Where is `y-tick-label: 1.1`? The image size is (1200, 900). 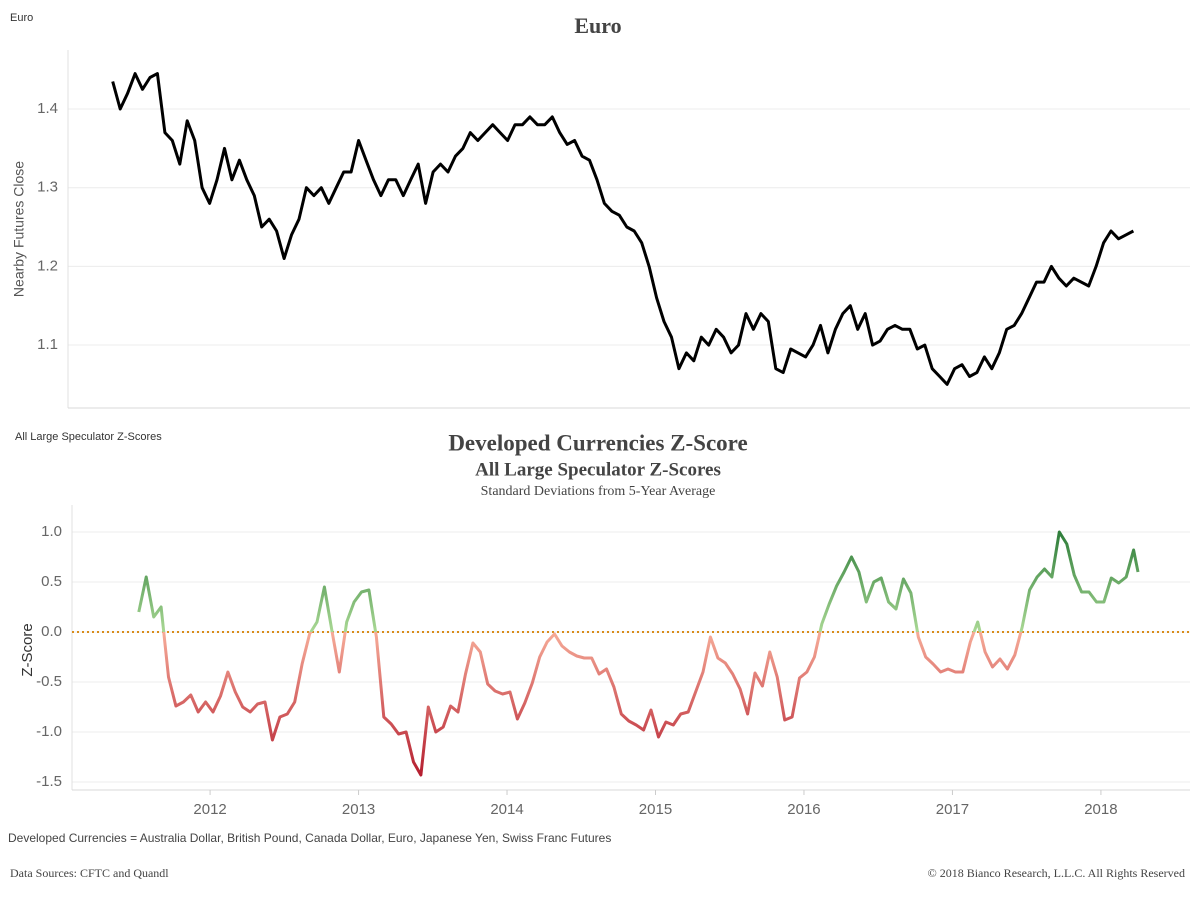 y-tick-label: 1.1 is located at coordinates (47, 344).